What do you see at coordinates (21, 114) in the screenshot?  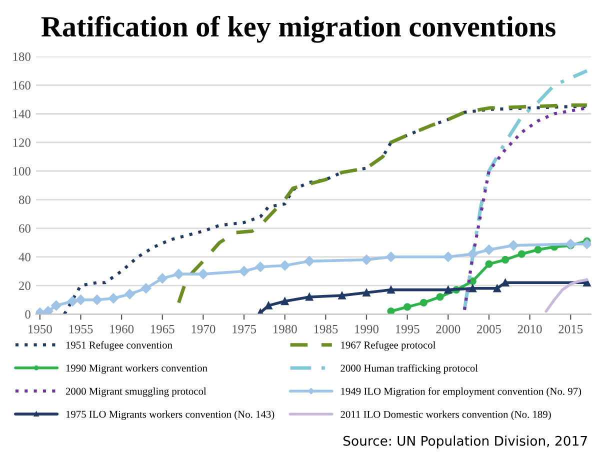 I see `y-tick-label: 140` at bounding box center [21, 114].